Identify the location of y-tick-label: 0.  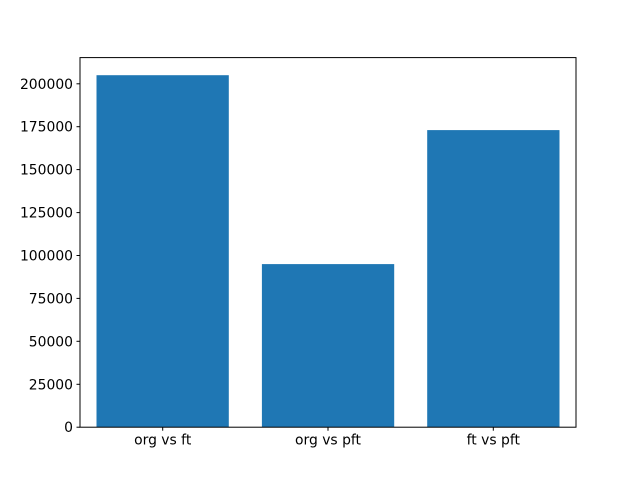
(68, 428).